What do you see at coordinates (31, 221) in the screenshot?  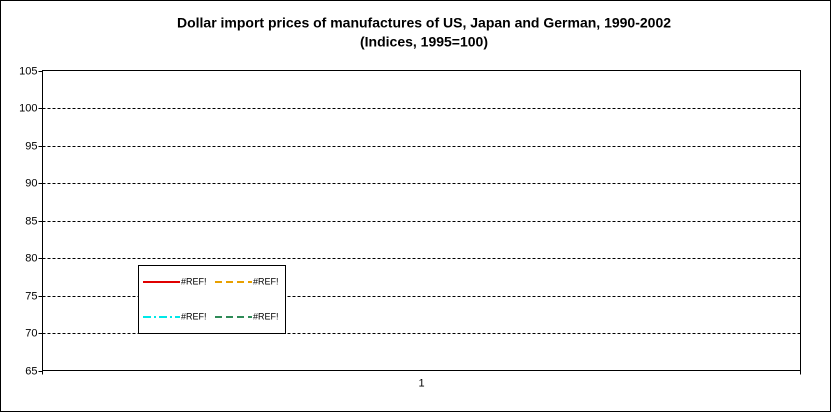 I see `y-tick-label: 85` at bounding box center [31, 221].